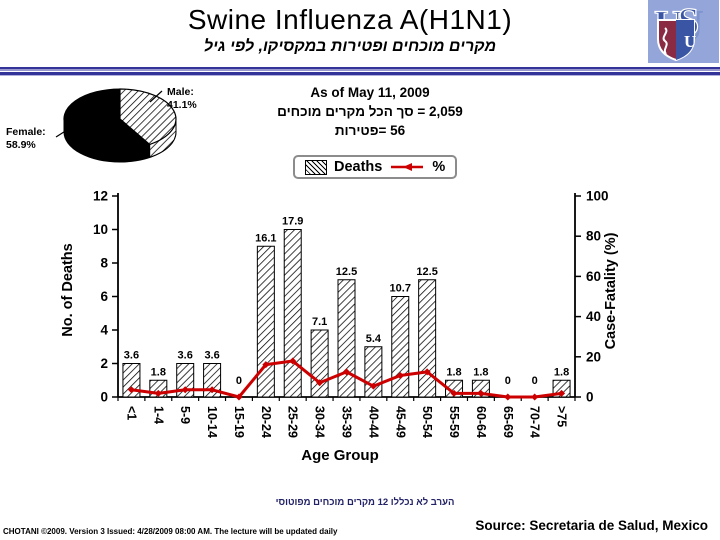  I want to click on svg-text: 40-44, so click(373, 422).